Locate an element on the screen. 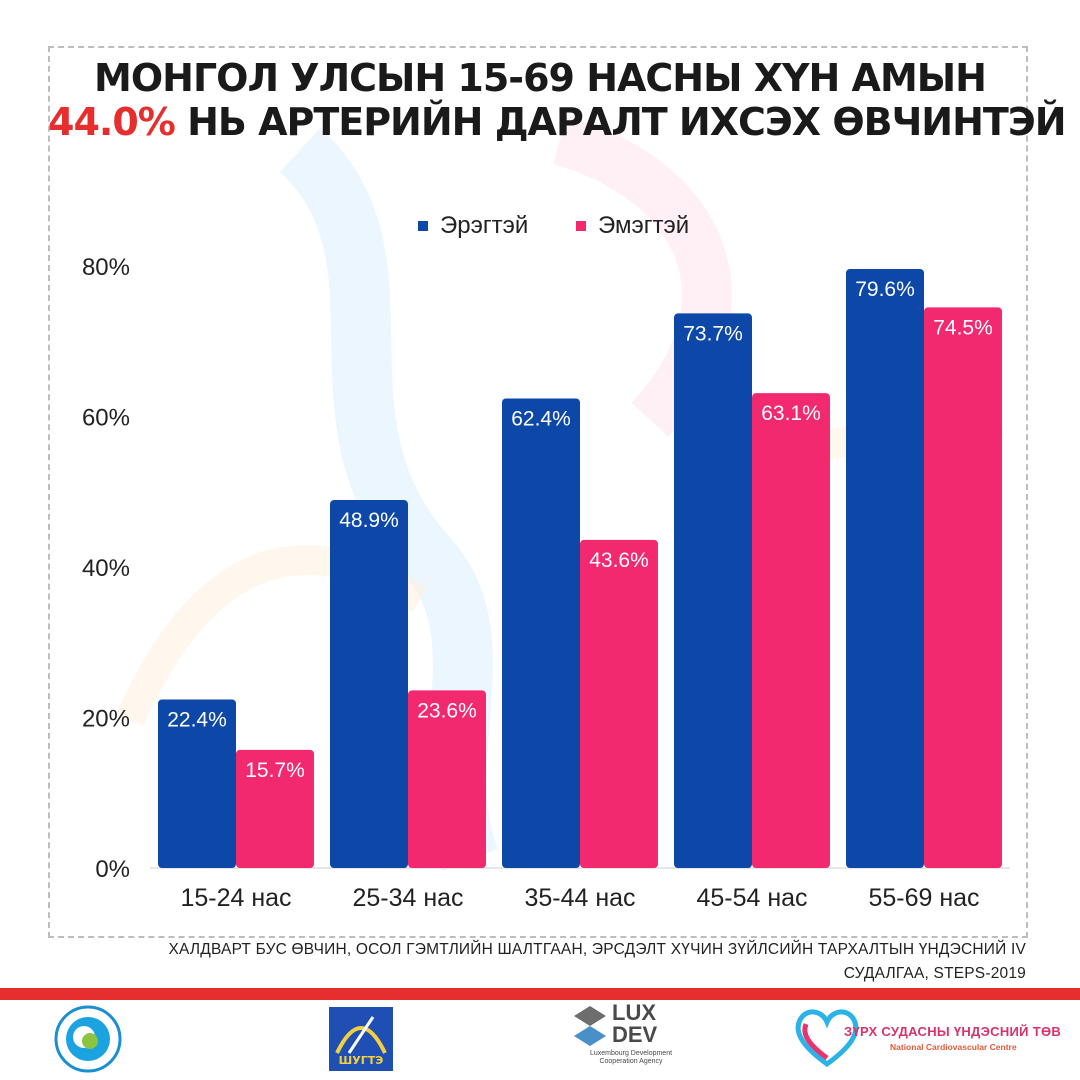 The width and height of the screenshot is (1080, 1080). public-health-centre-logo is located at coordinates (88, 1039).